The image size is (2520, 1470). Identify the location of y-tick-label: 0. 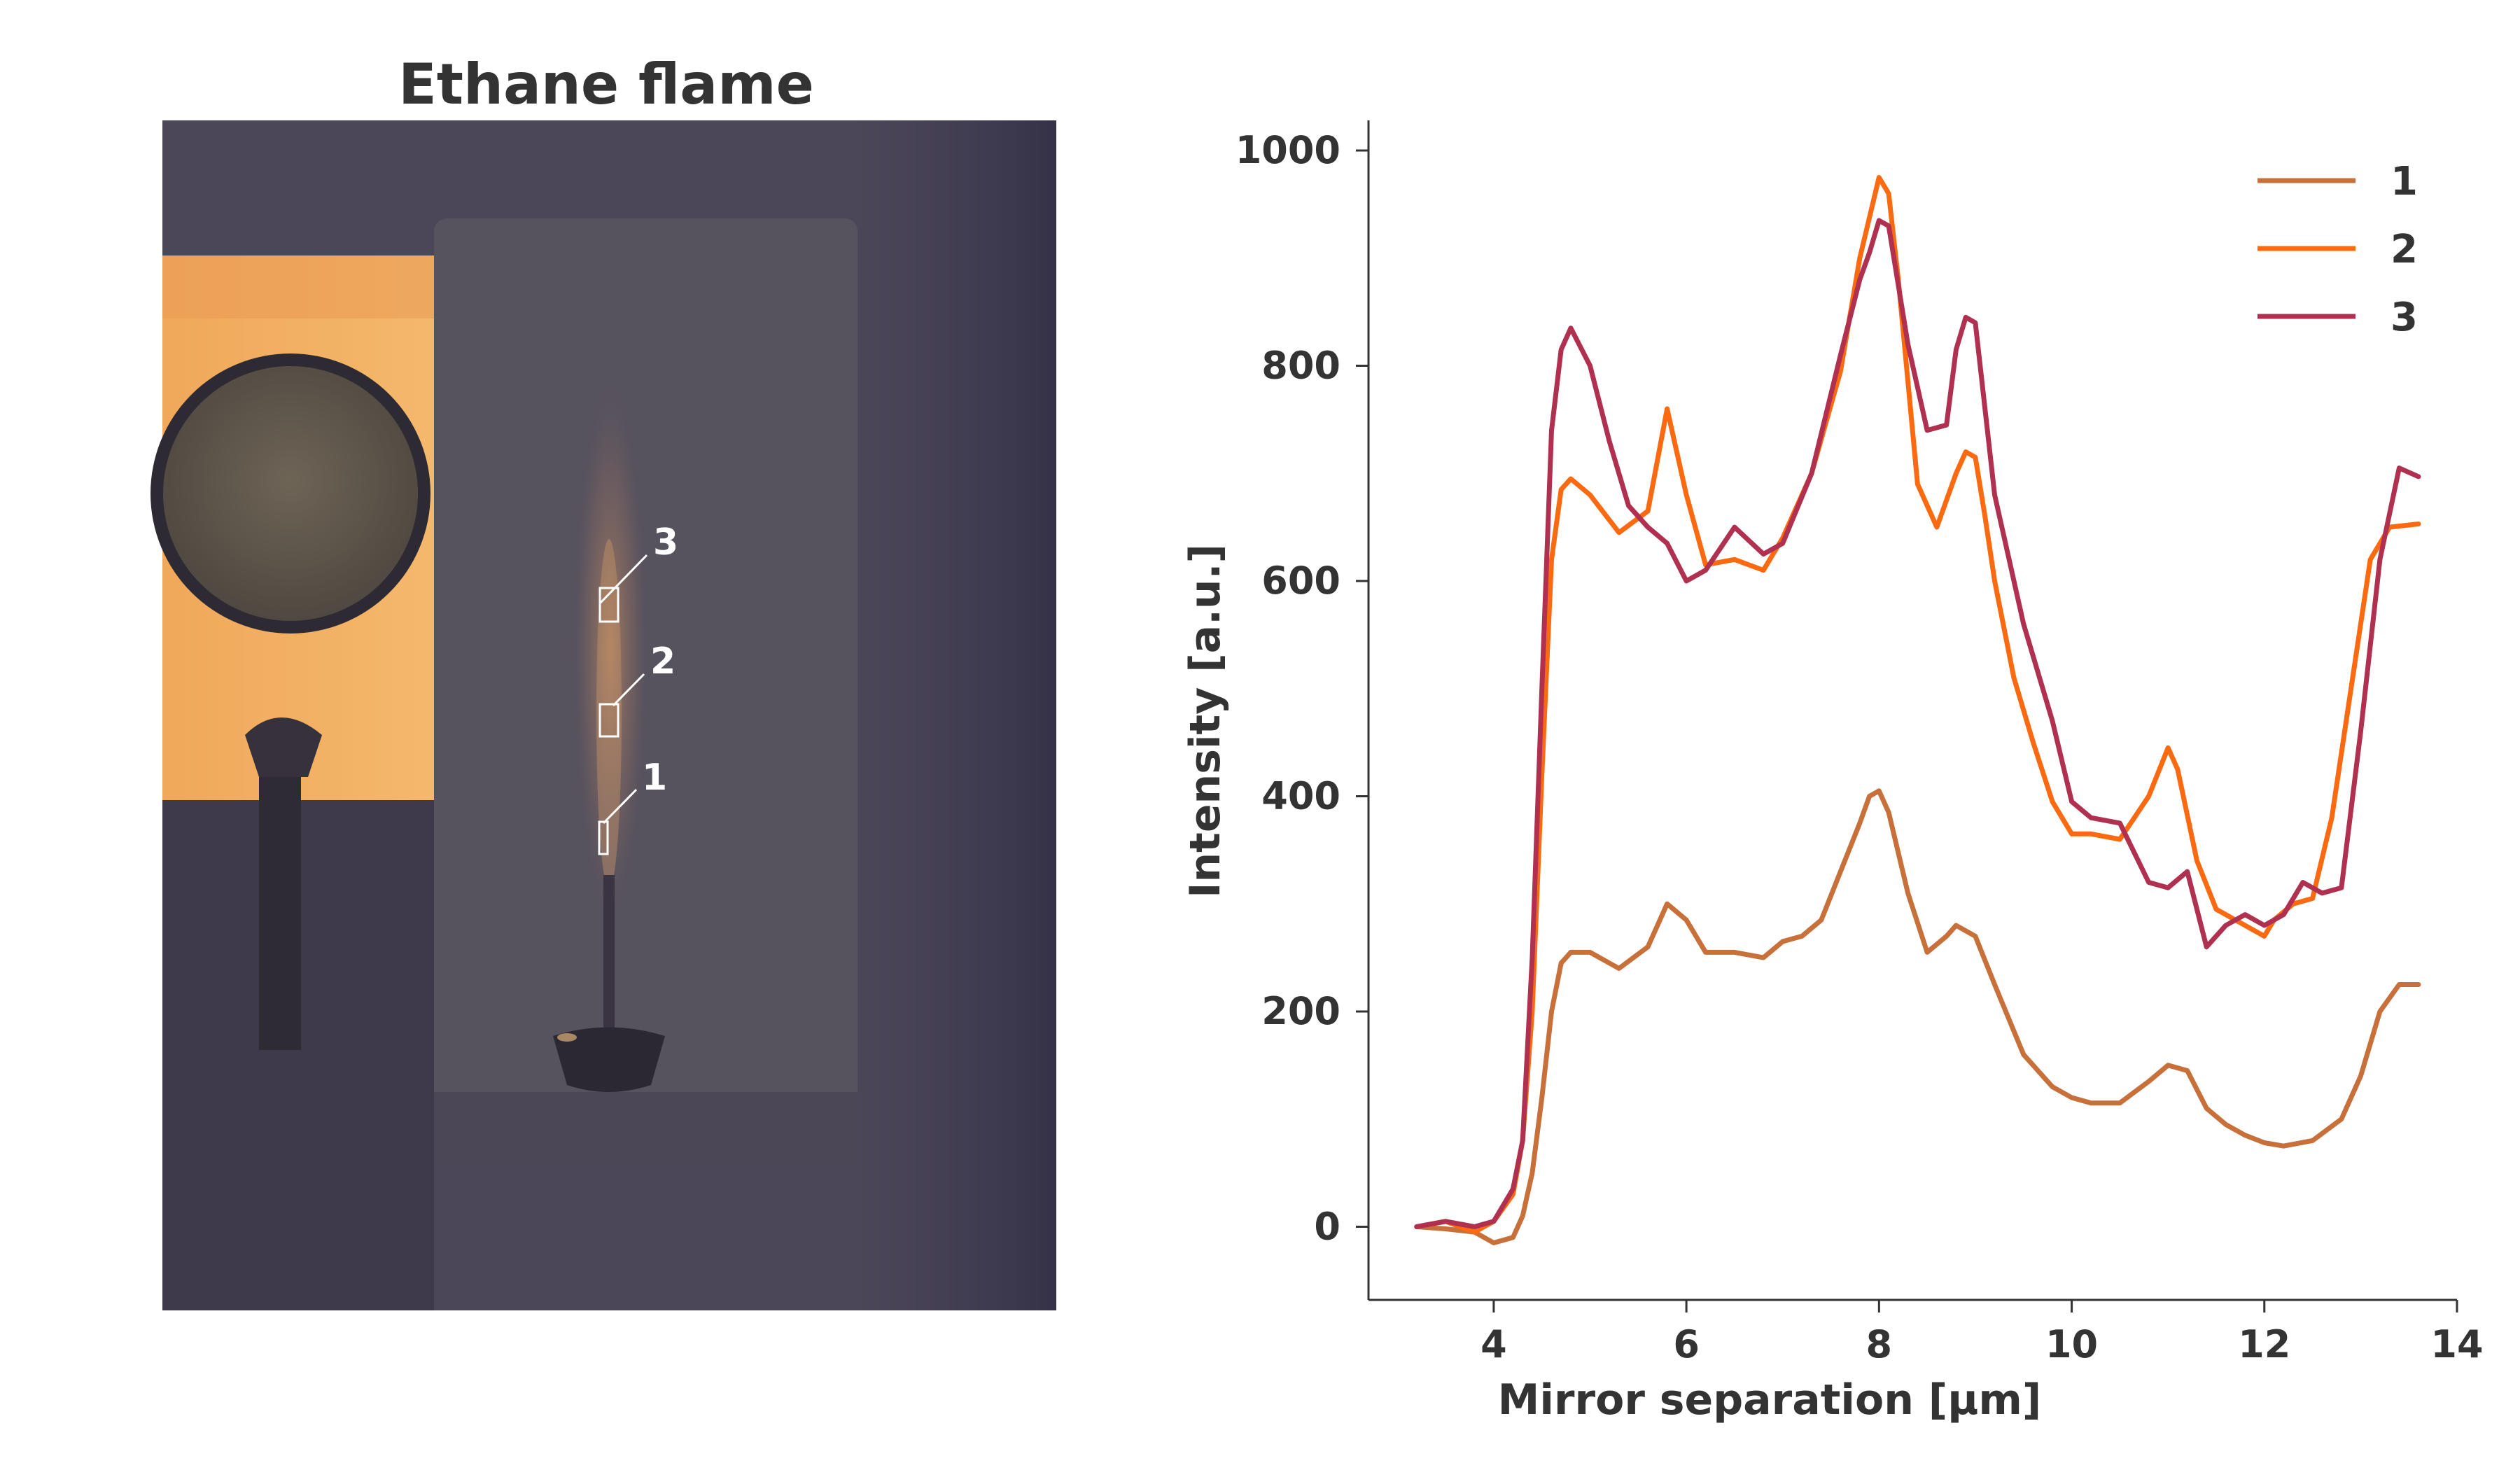
(1327, 1226).